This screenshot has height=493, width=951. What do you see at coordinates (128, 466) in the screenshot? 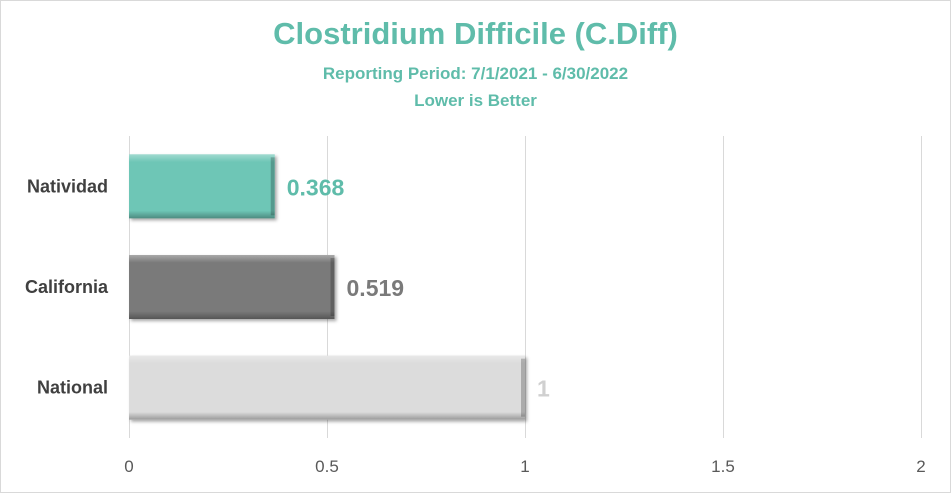
I see `x-tick-label: 0` at bounding box center [128, 466].